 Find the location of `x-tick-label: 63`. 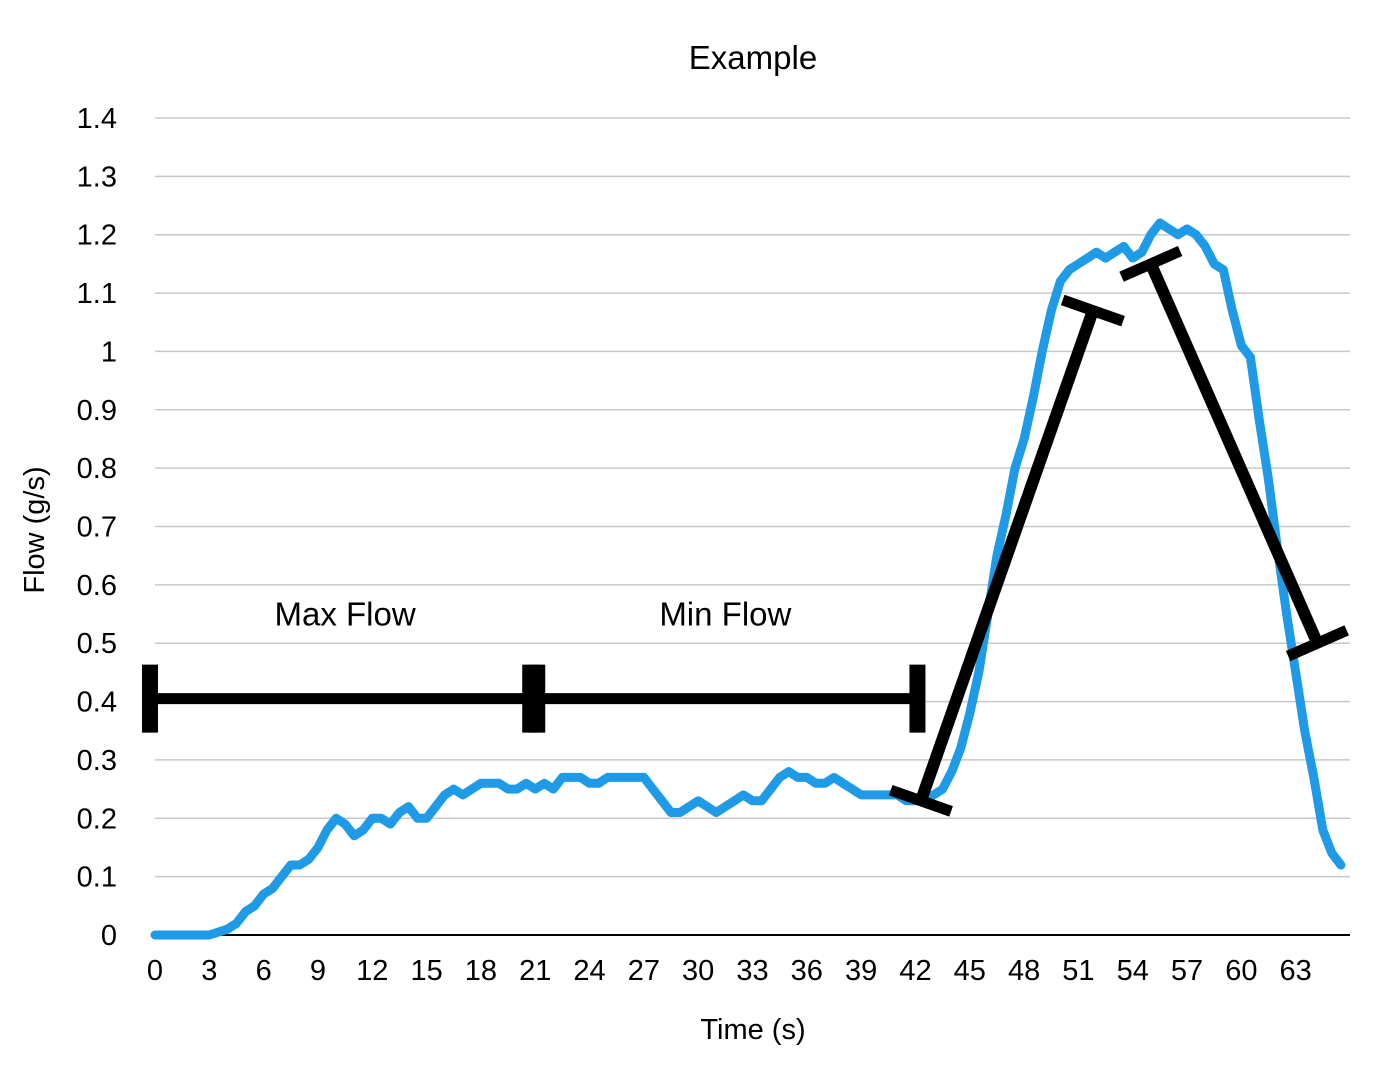

x-tick-label: 63 is located at coordinates (1296, 971).